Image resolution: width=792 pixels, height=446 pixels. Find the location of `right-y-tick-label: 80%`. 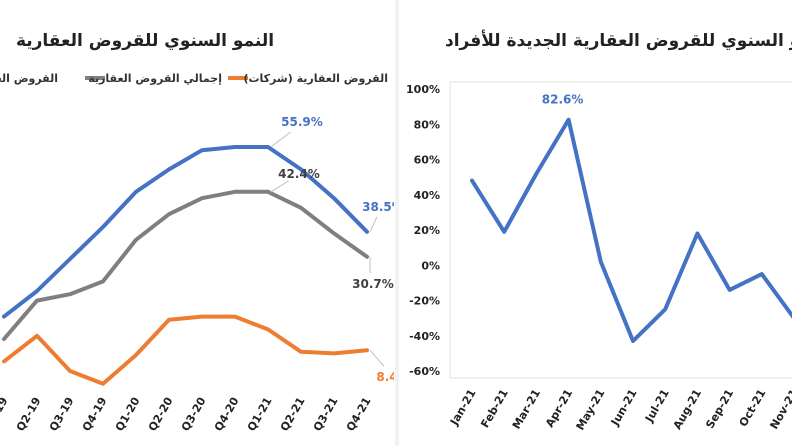

right-y-tick-label: 80% is located at coordinates (427, 124).